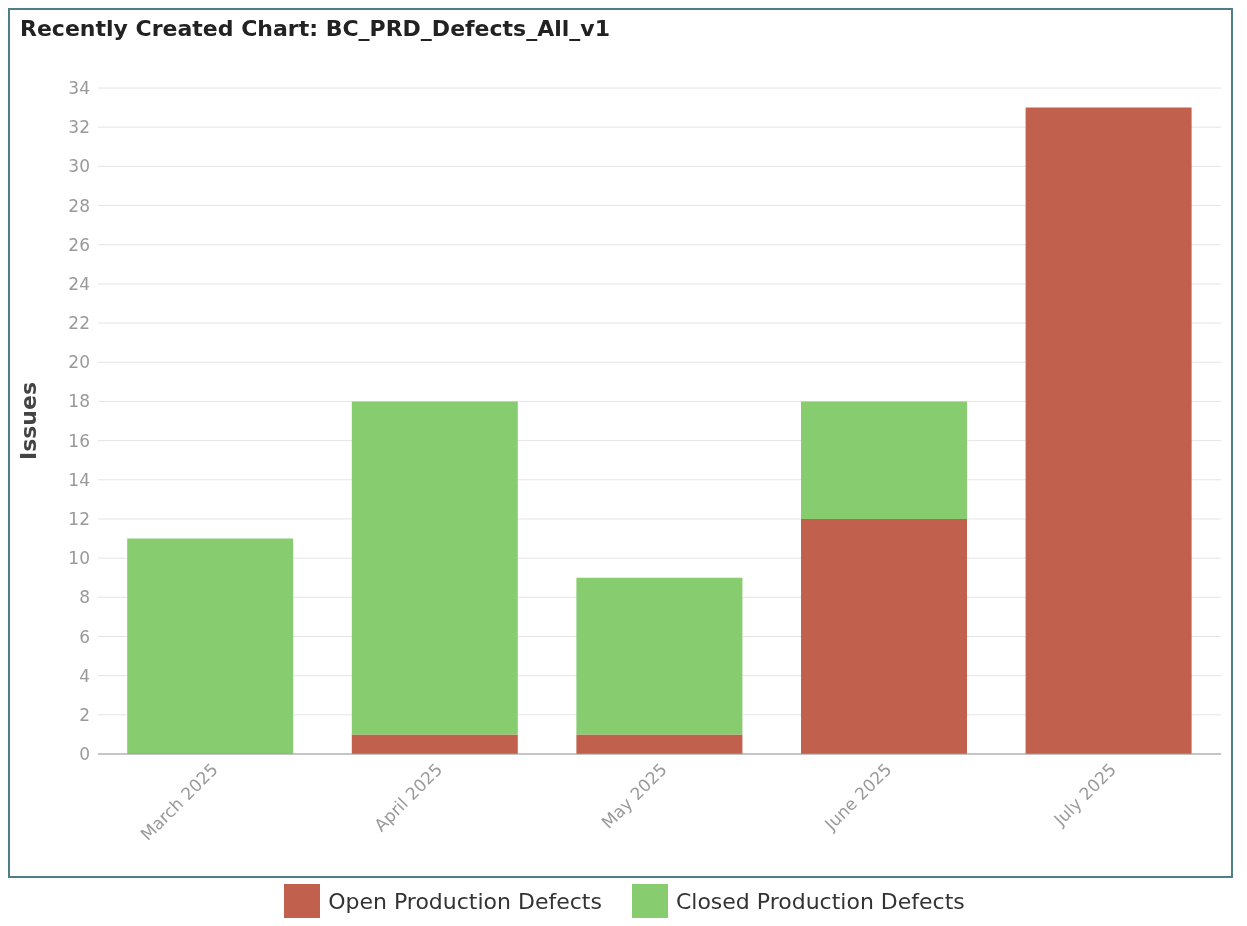 The width and height of the screenshot is (1247, 926). I want to click on legend-label: Closed Production Defects, so click(819, 901).